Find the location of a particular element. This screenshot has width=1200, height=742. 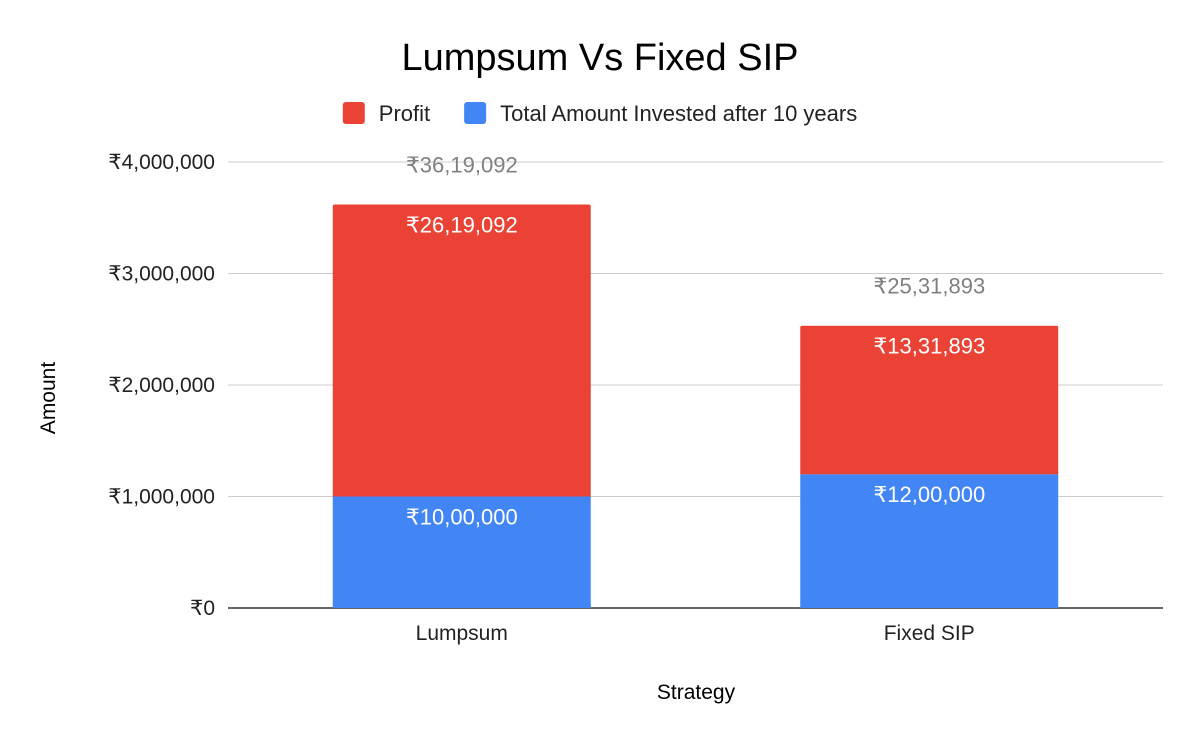

legend-swatch-profit is located at coordinates (353, 113).